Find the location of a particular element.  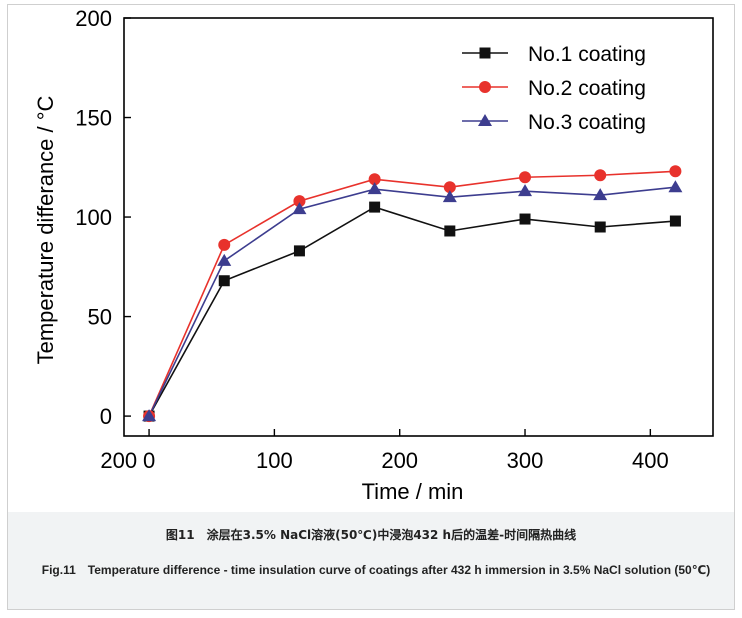

y-tick-label: 200 is located at coordinates (93, 18).